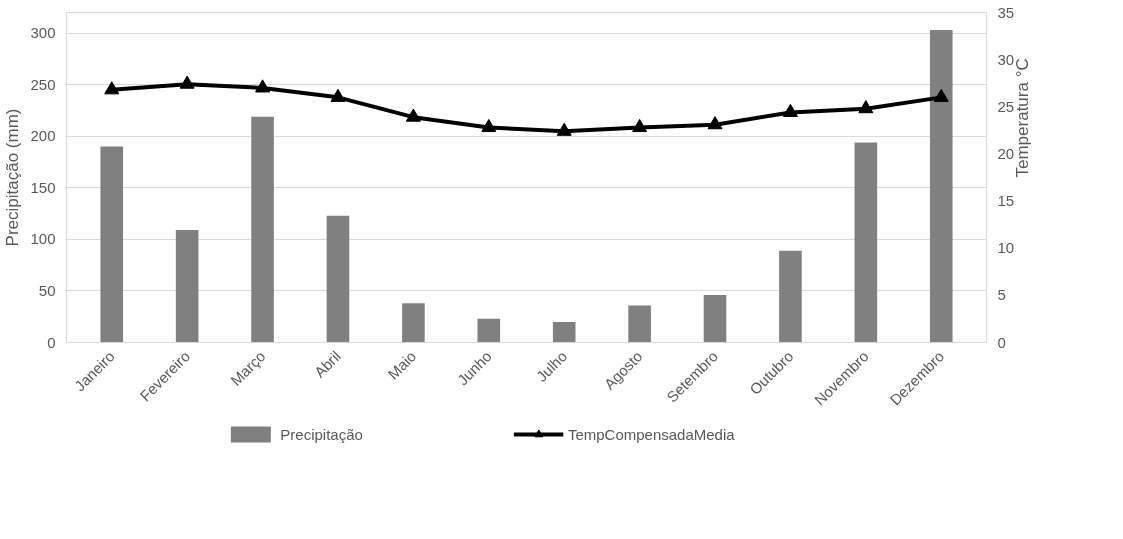  Describe the element at coordinates (43, 239) in the screenshot. I see `y-tick-label: 100` at that location.